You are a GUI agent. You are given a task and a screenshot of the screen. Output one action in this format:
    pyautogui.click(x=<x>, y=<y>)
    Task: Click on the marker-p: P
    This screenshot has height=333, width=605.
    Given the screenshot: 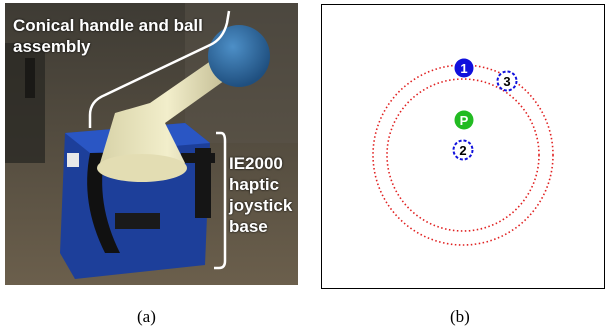 What is the action you would take?
    pyautogui.click(x=464, y=120)
    